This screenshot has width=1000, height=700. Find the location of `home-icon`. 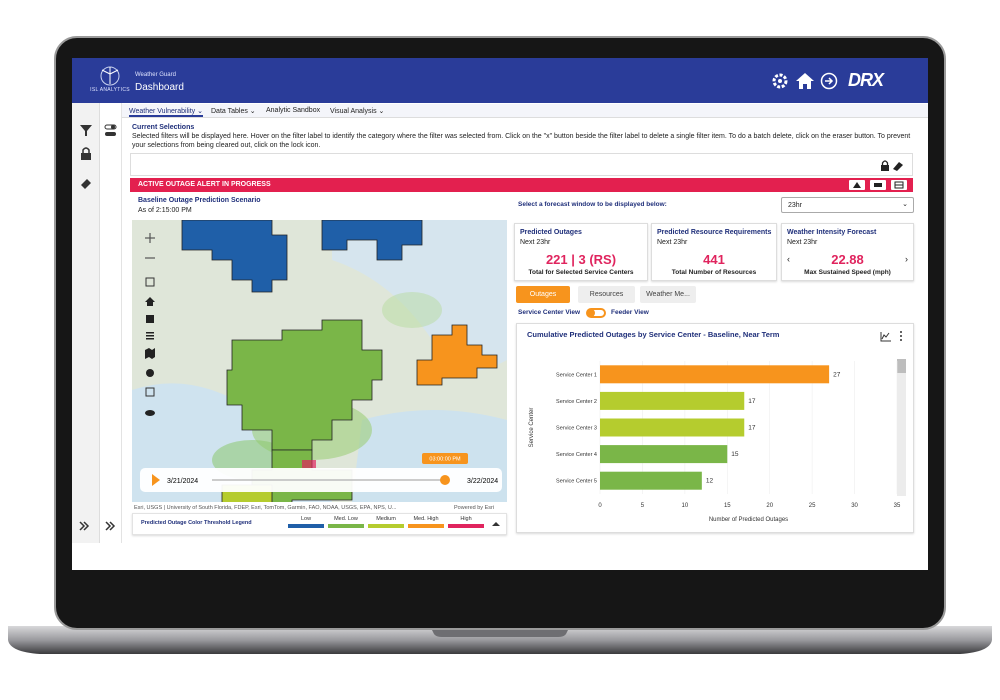

home-icon is located at coordinates (805, 81).